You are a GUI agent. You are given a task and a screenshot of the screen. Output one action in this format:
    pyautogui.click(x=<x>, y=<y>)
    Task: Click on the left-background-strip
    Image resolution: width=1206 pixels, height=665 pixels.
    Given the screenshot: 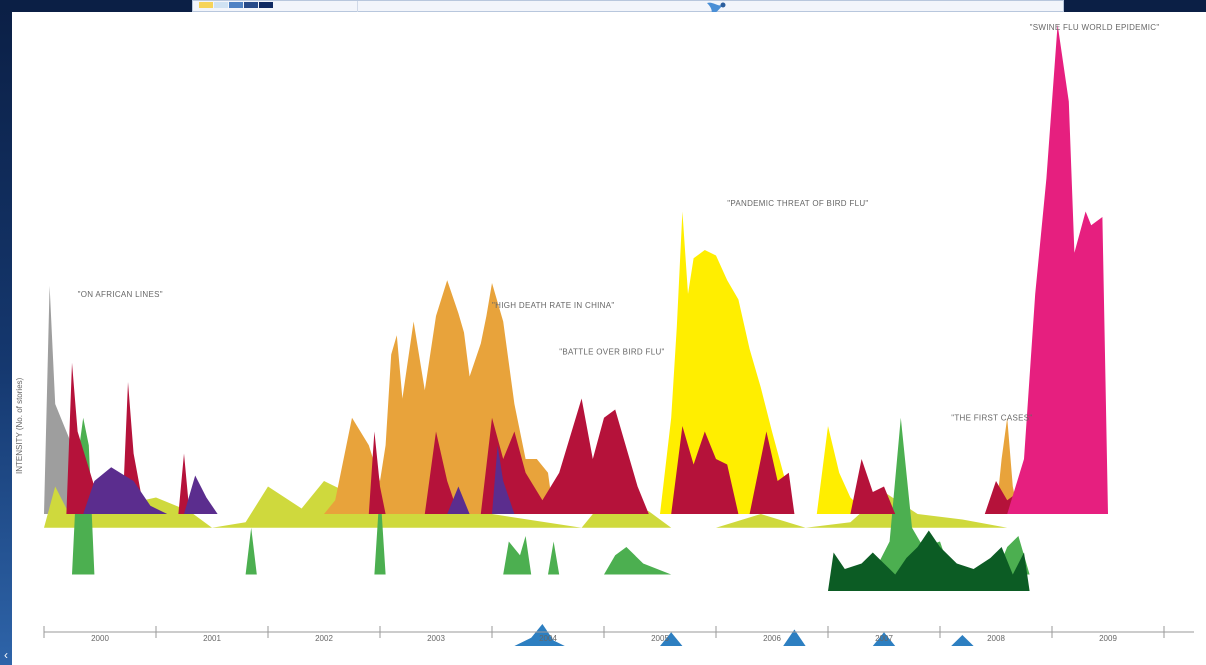 What is the action you would take?
    pyautogui.click(x=6, y=332)
    